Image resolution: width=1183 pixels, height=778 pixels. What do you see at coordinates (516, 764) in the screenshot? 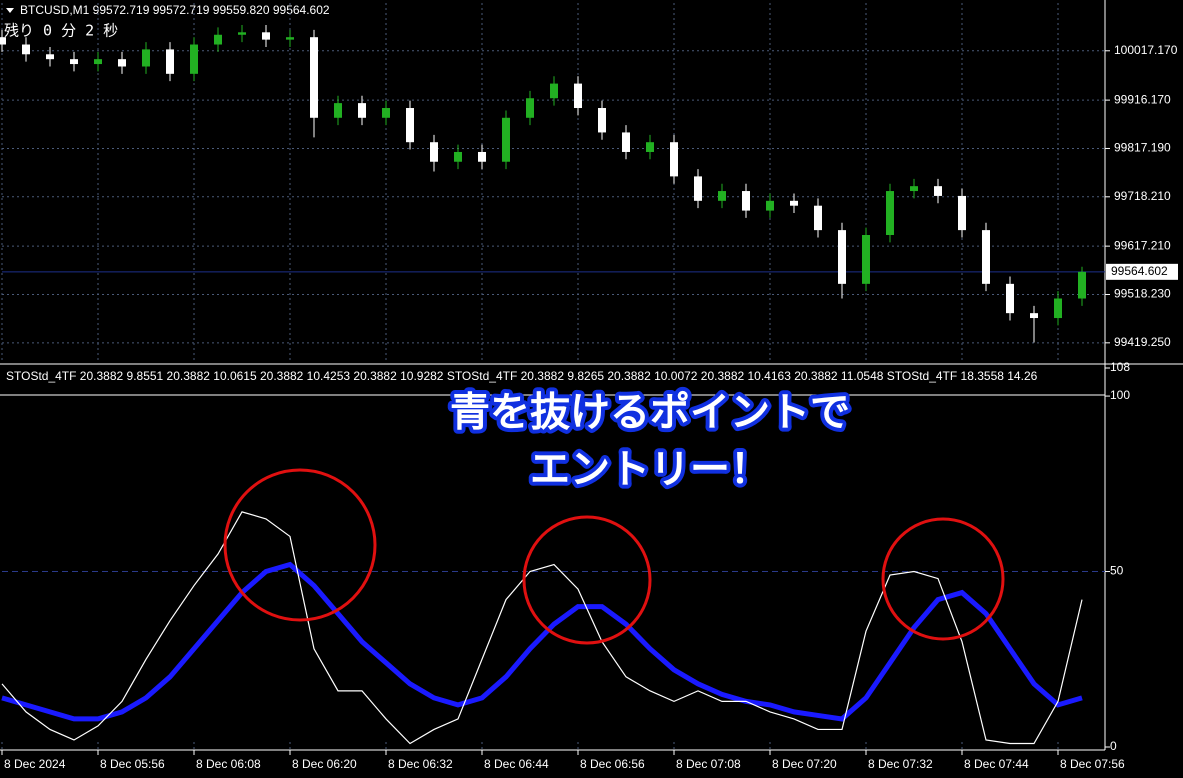
I see `x-tick-label: 8 Dec 06:44` at bounding box center [516, 764].